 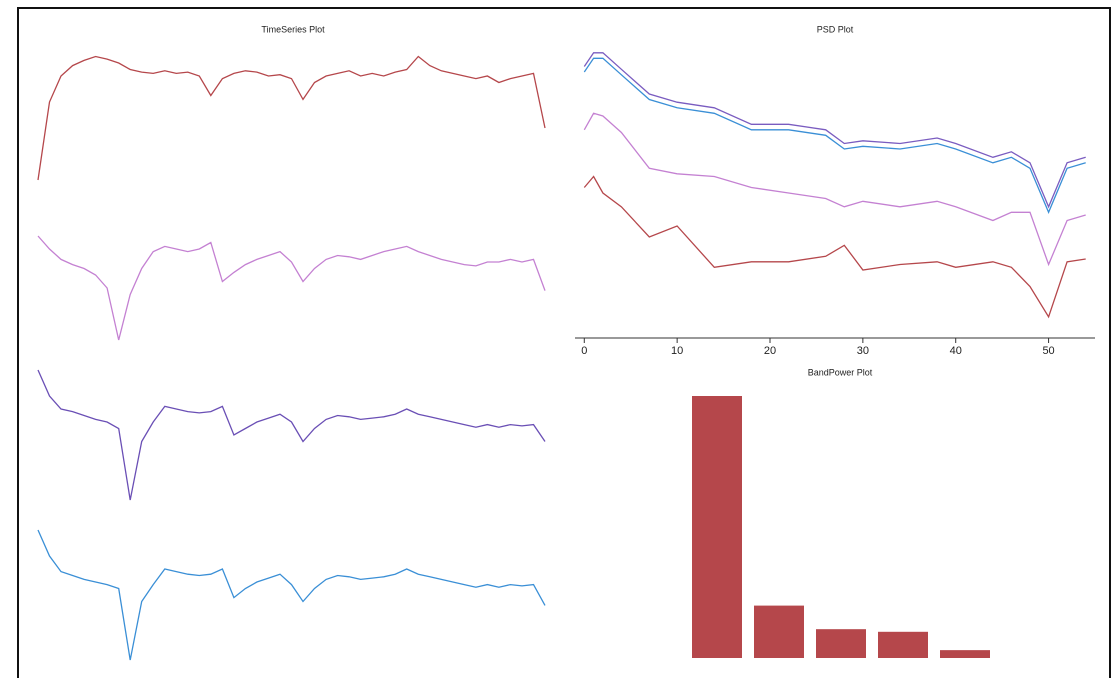 What do you see at coordinates (840, 372) in the screenshot?
I see `plot-title: BandPower Plot` at bounding box center [840, 372].